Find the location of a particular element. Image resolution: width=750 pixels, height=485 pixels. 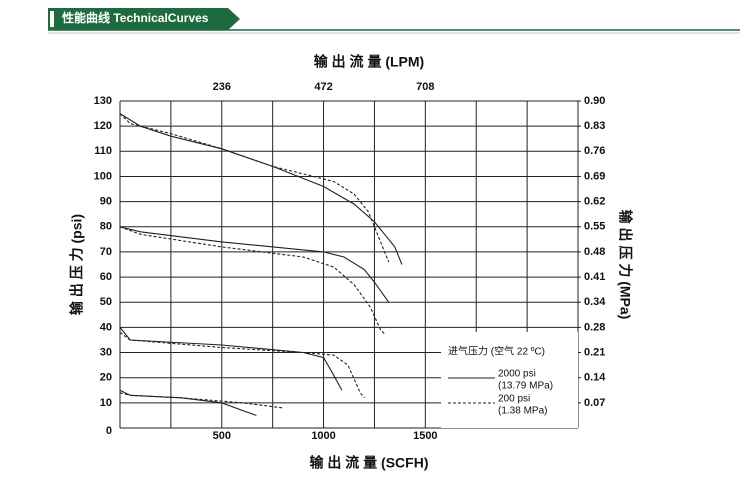

y-tick-label: 60 is located at coordinates (106, 277).